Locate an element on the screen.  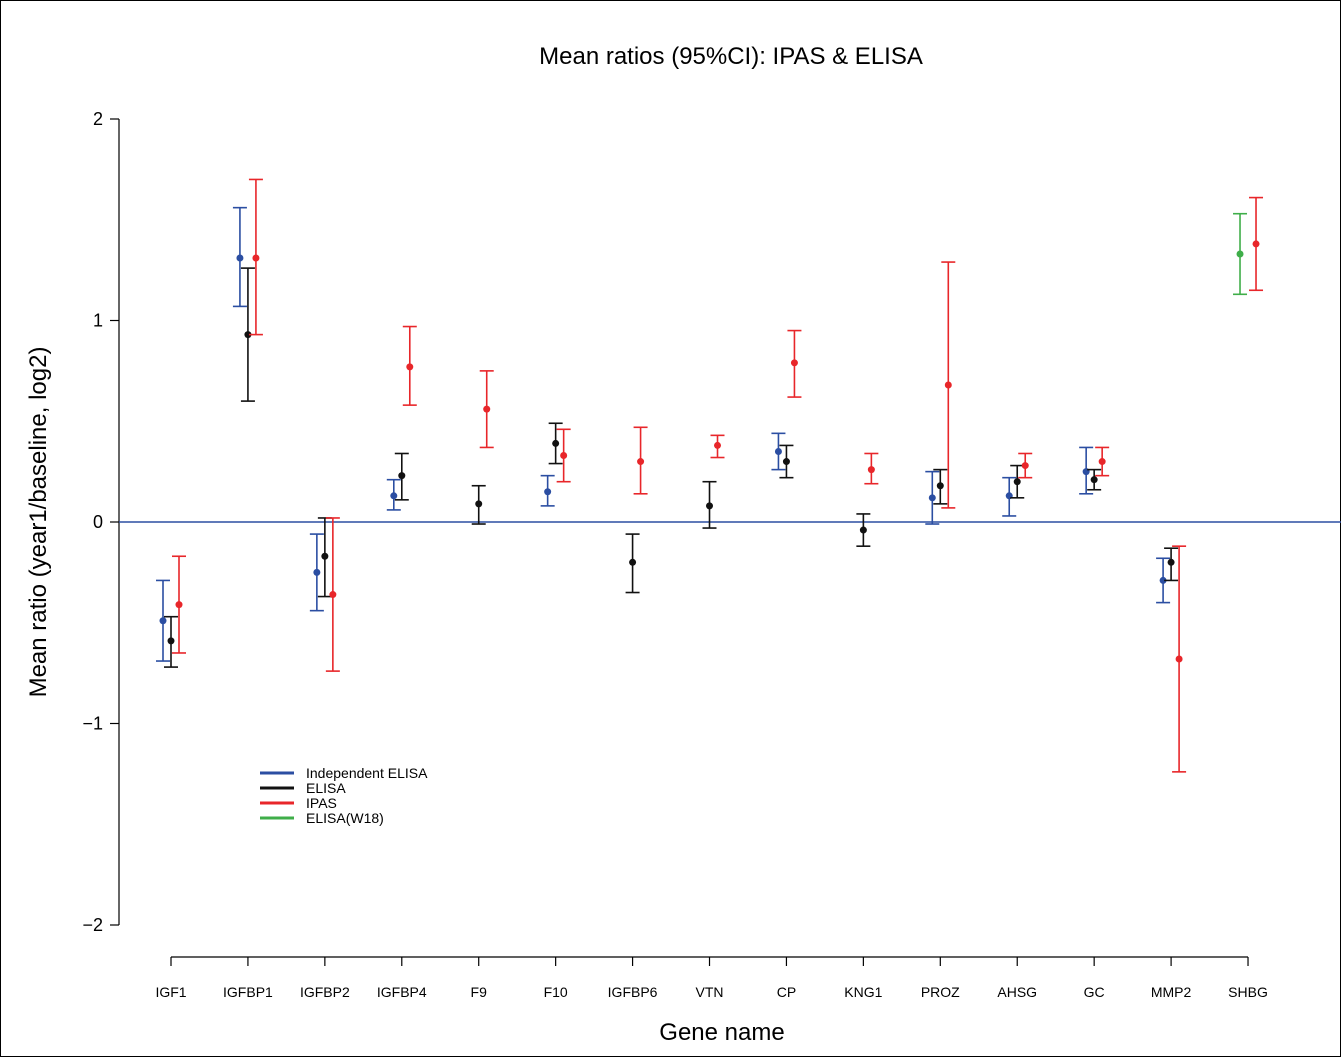
x-tick-label: KNG1 is located at coordinates (863, 992).